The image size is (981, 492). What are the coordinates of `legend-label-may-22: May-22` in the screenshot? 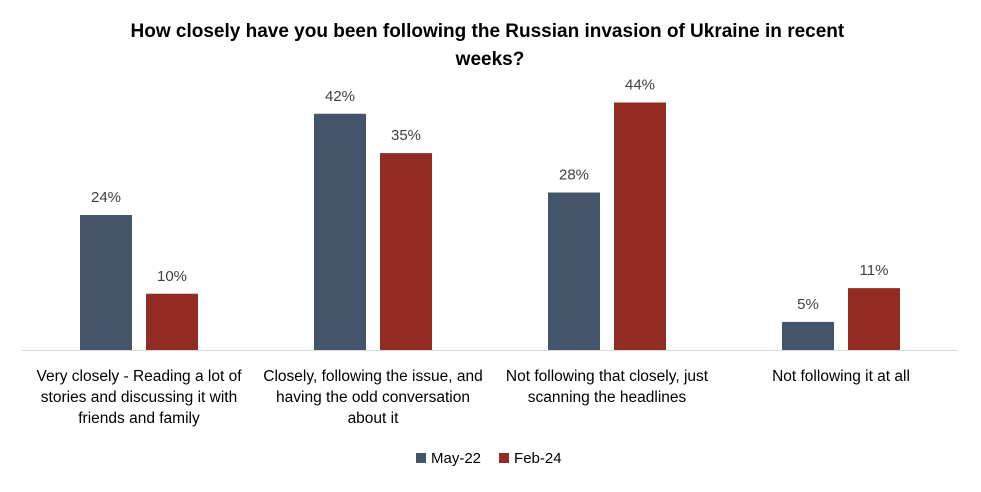 It's located at (456, 458).